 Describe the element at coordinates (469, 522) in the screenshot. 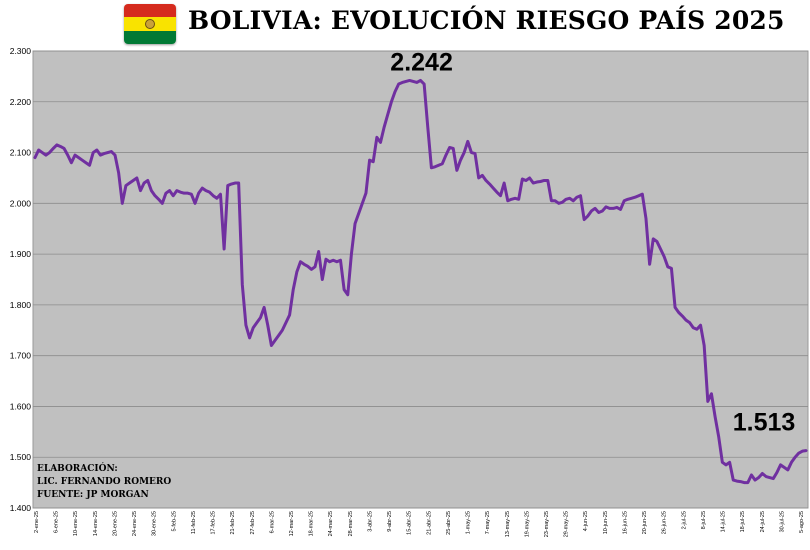

I see `x-tick-label: 1-may-25` at that location.